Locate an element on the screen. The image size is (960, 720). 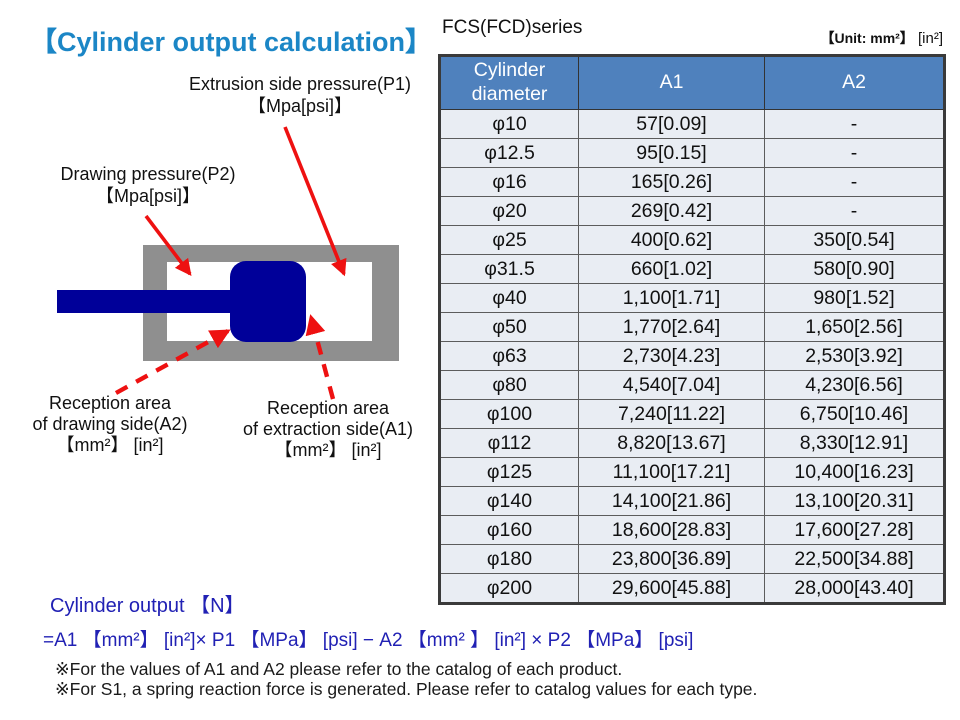
table-row: φ50 1,770[2.64] 1,650[2.56] is located at coordinates (692, 327).